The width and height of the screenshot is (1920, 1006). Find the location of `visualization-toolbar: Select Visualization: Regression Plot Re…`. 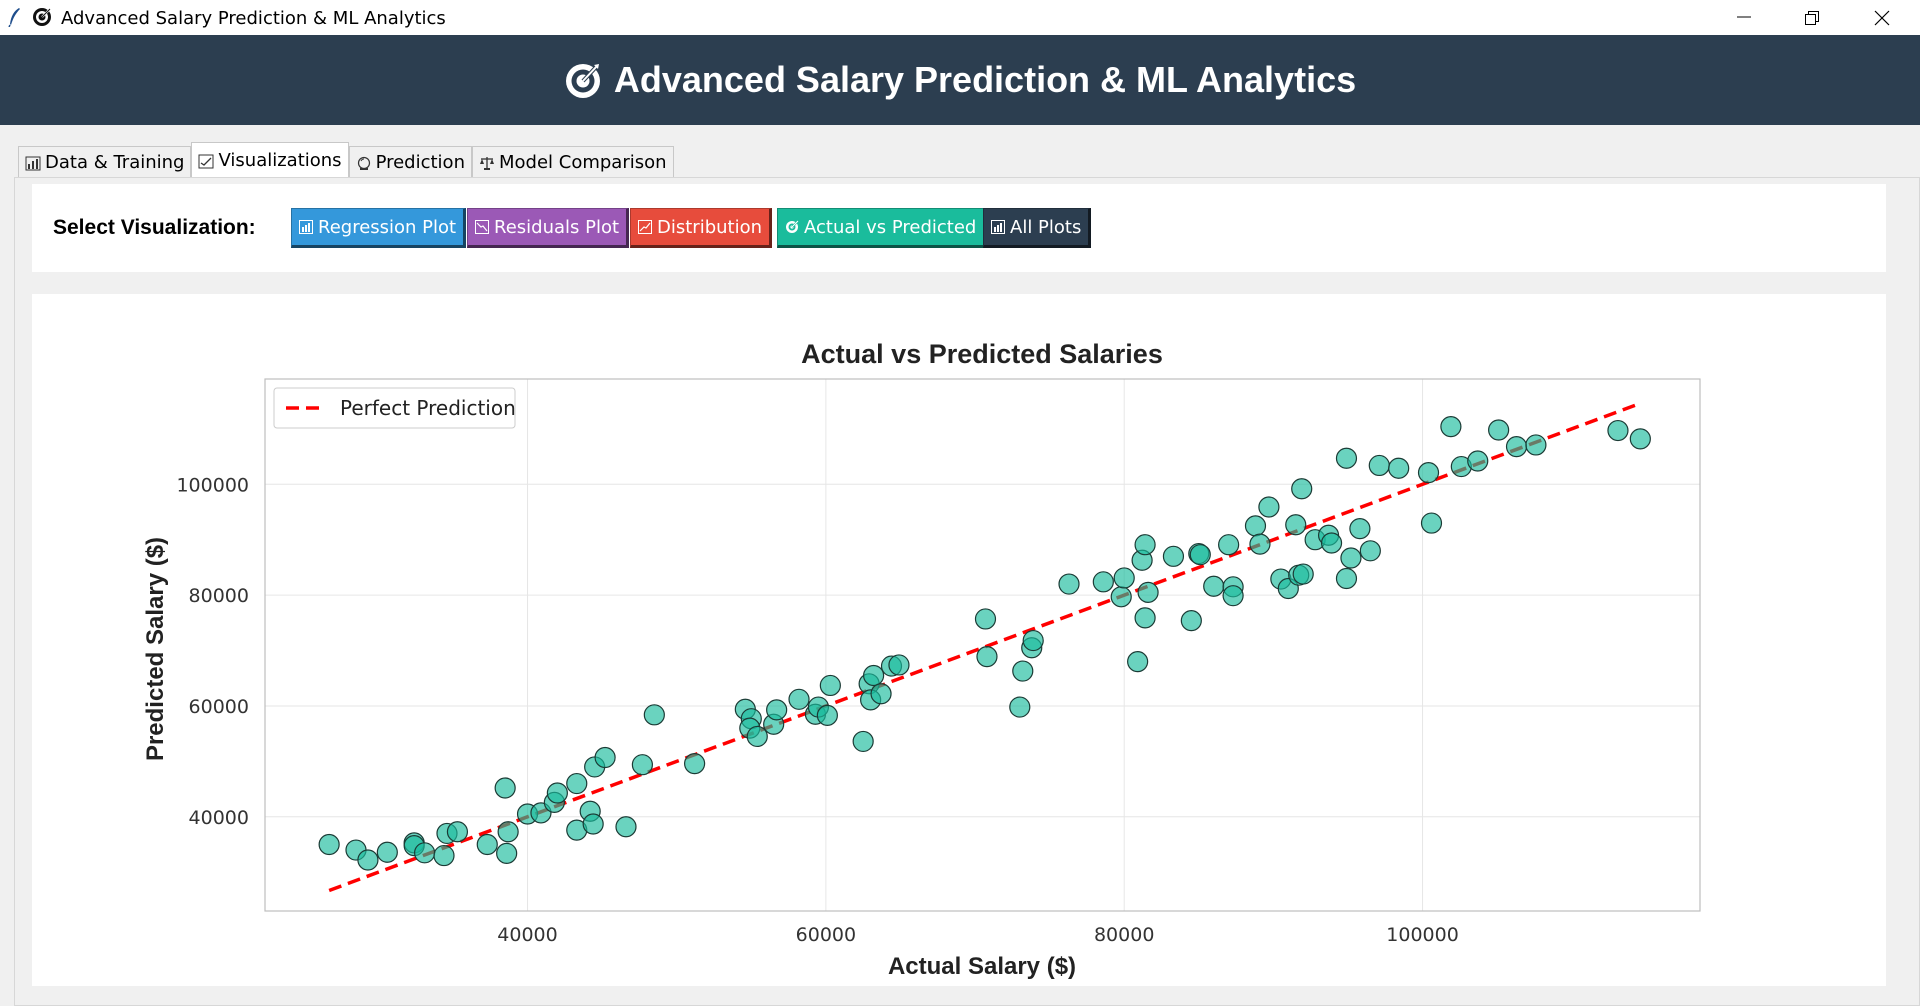

visualization-toolbar: Select Visualization: Regression Plot Re… is located at coordinates (959, 228).